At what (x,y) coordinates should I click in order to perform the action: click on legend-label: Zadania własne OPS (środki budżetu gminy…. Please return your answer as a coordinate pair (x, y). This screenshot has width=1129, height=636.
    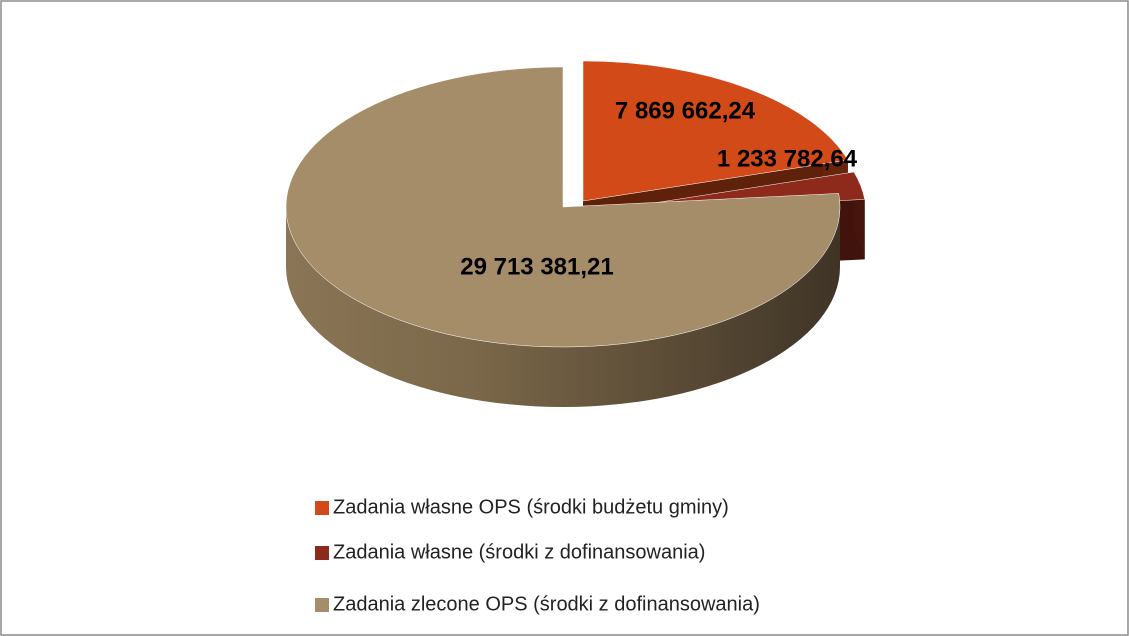
    Looking at the image, I should click on (531, 507).